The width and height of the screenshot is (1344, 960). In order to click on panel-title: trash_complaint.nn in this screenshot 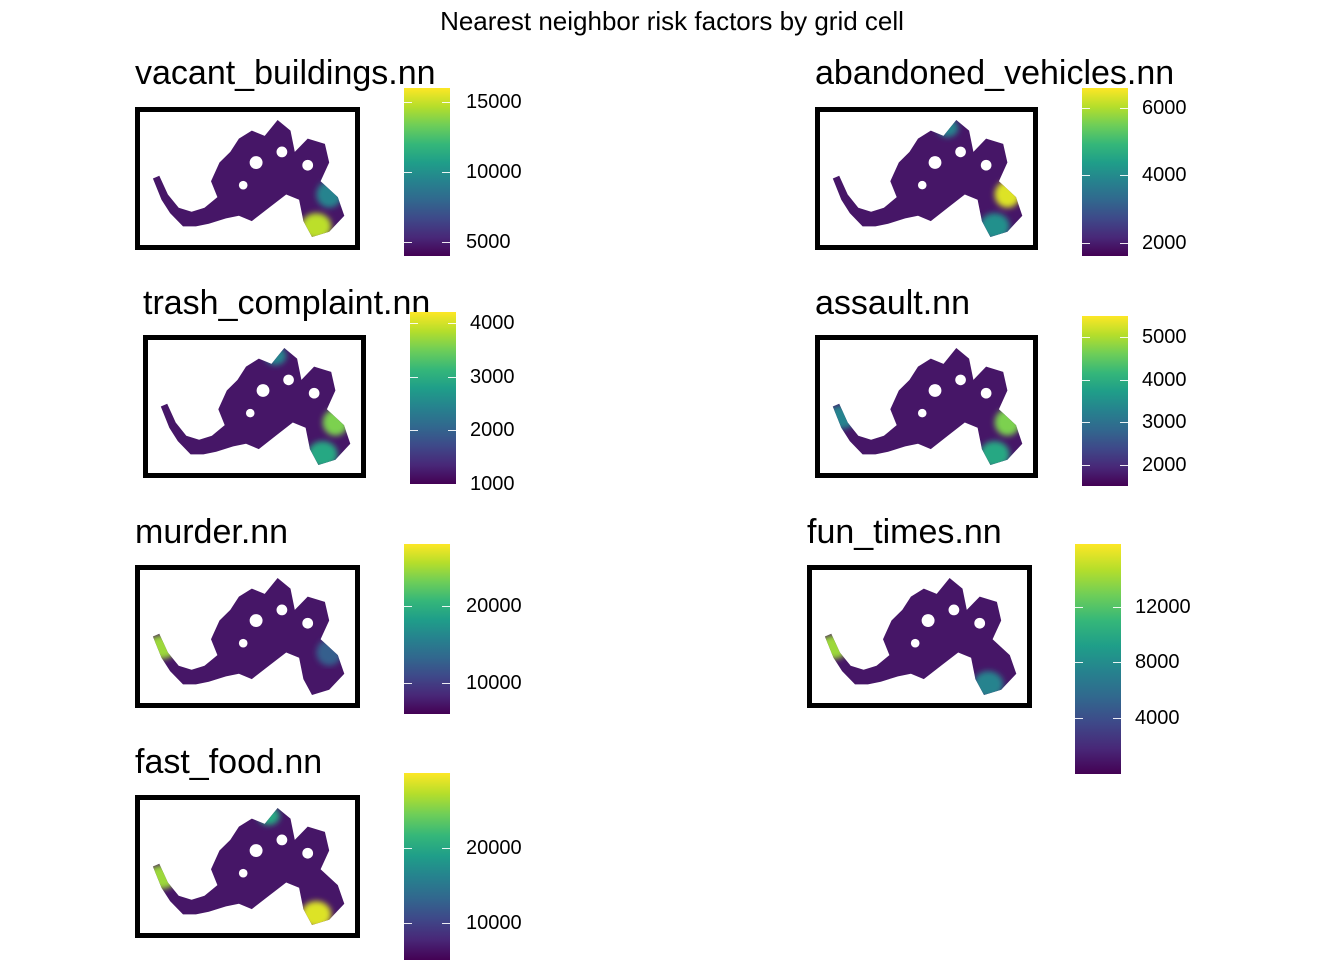, I will do `click(287, 303)`.